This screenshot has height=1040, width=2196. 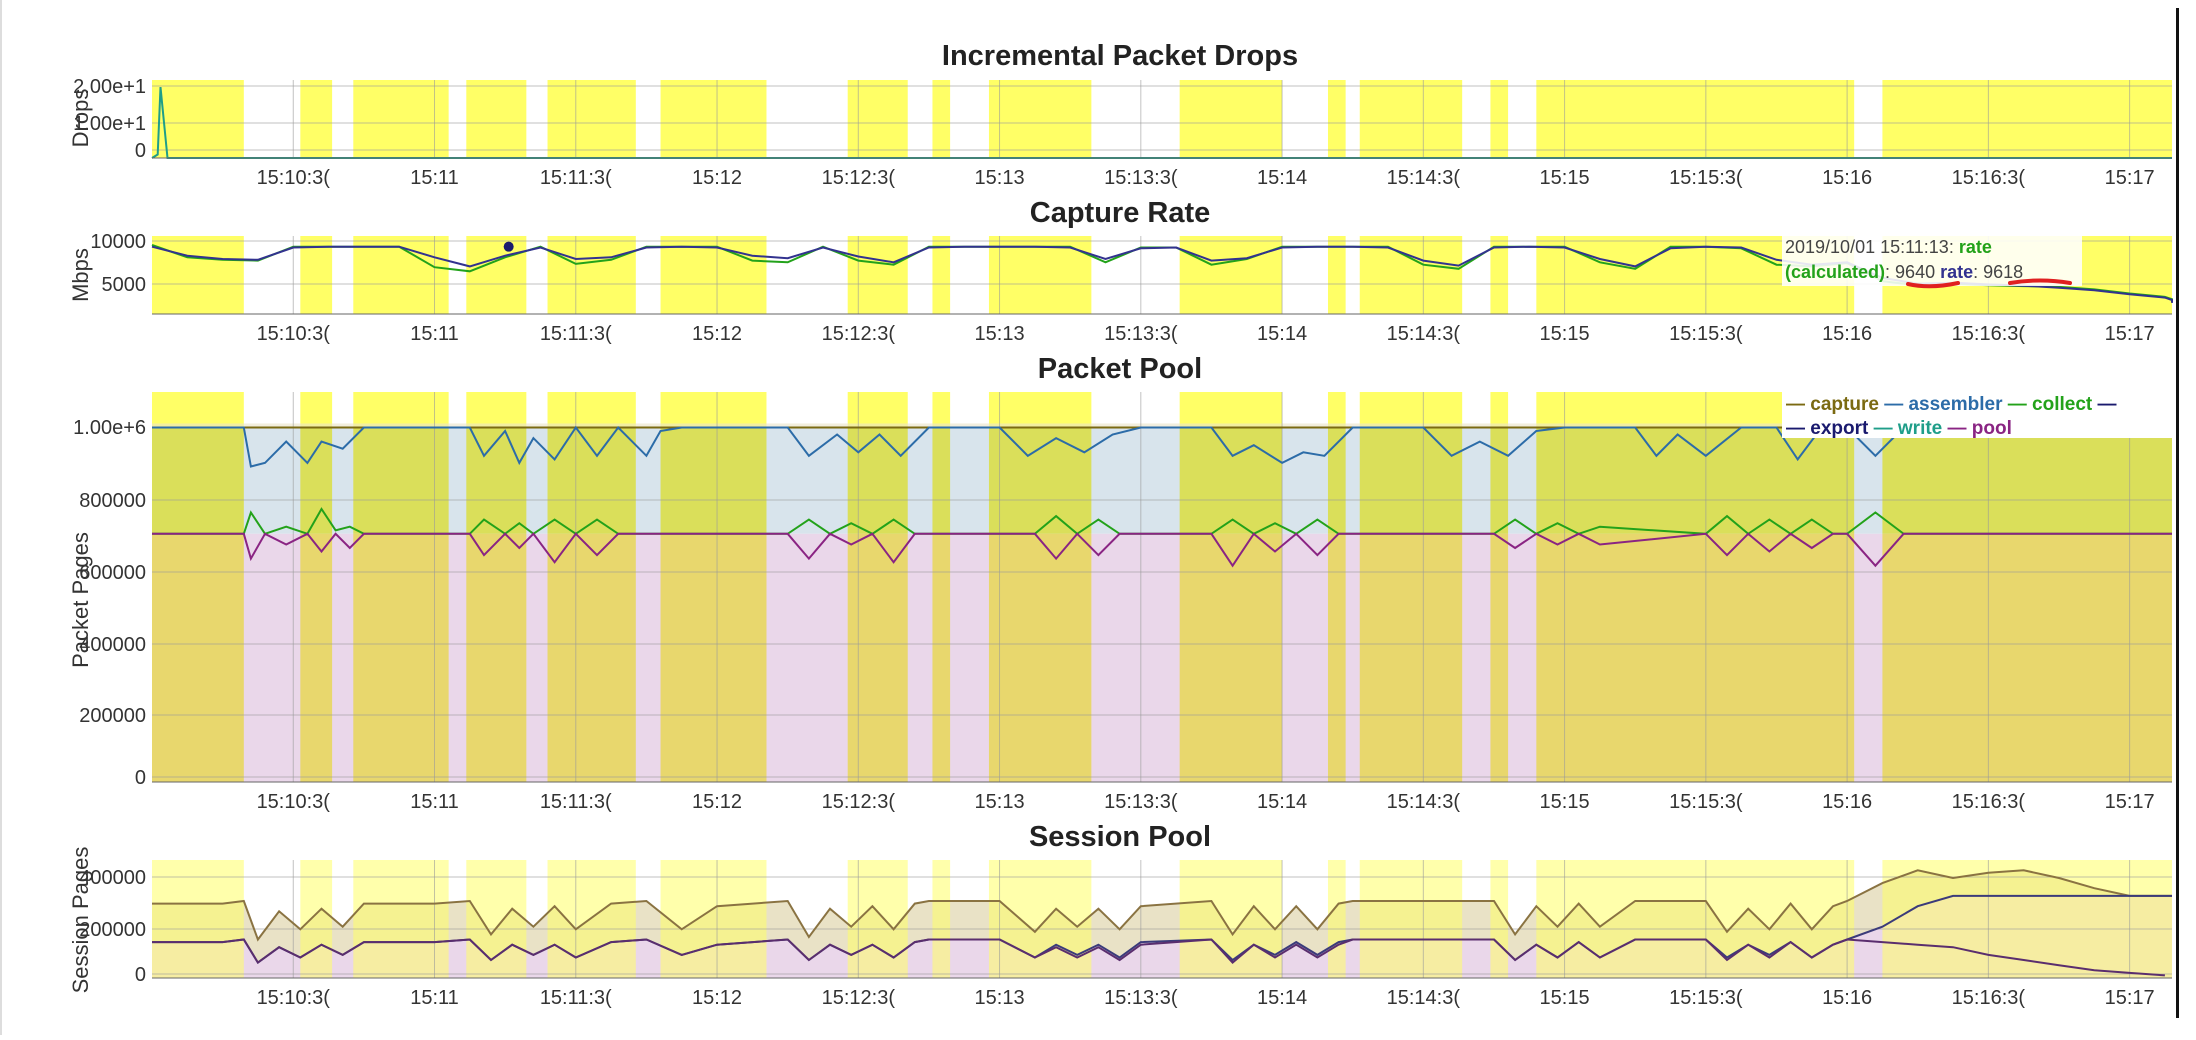 I want to click on legend-item-assembler: — assembler, so click(x=1946, y=404).